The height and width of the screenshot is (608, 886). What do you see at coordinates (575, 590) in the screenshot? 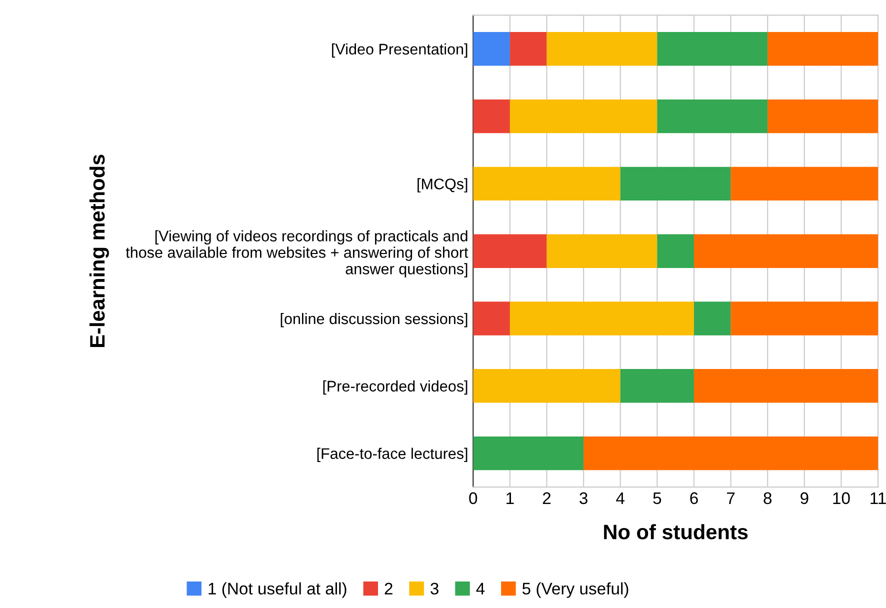
I see `legend-label: 5 (Very useful)` at bounding box center [575, 590].